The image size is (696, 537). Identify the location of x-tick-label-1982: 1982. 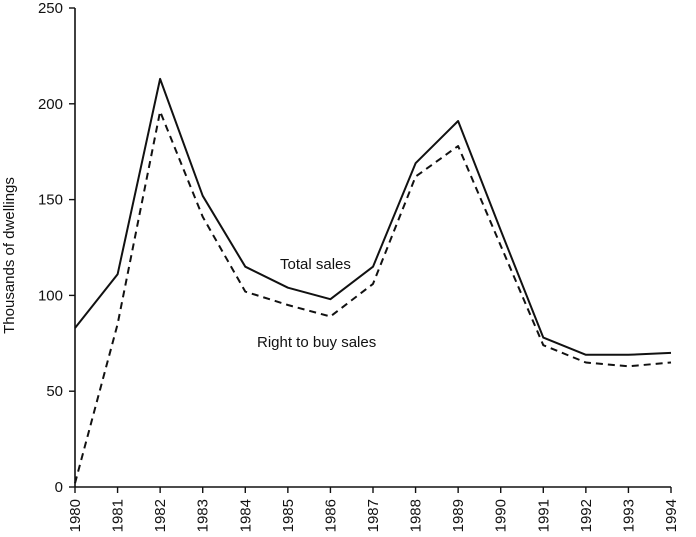
(160, 515).